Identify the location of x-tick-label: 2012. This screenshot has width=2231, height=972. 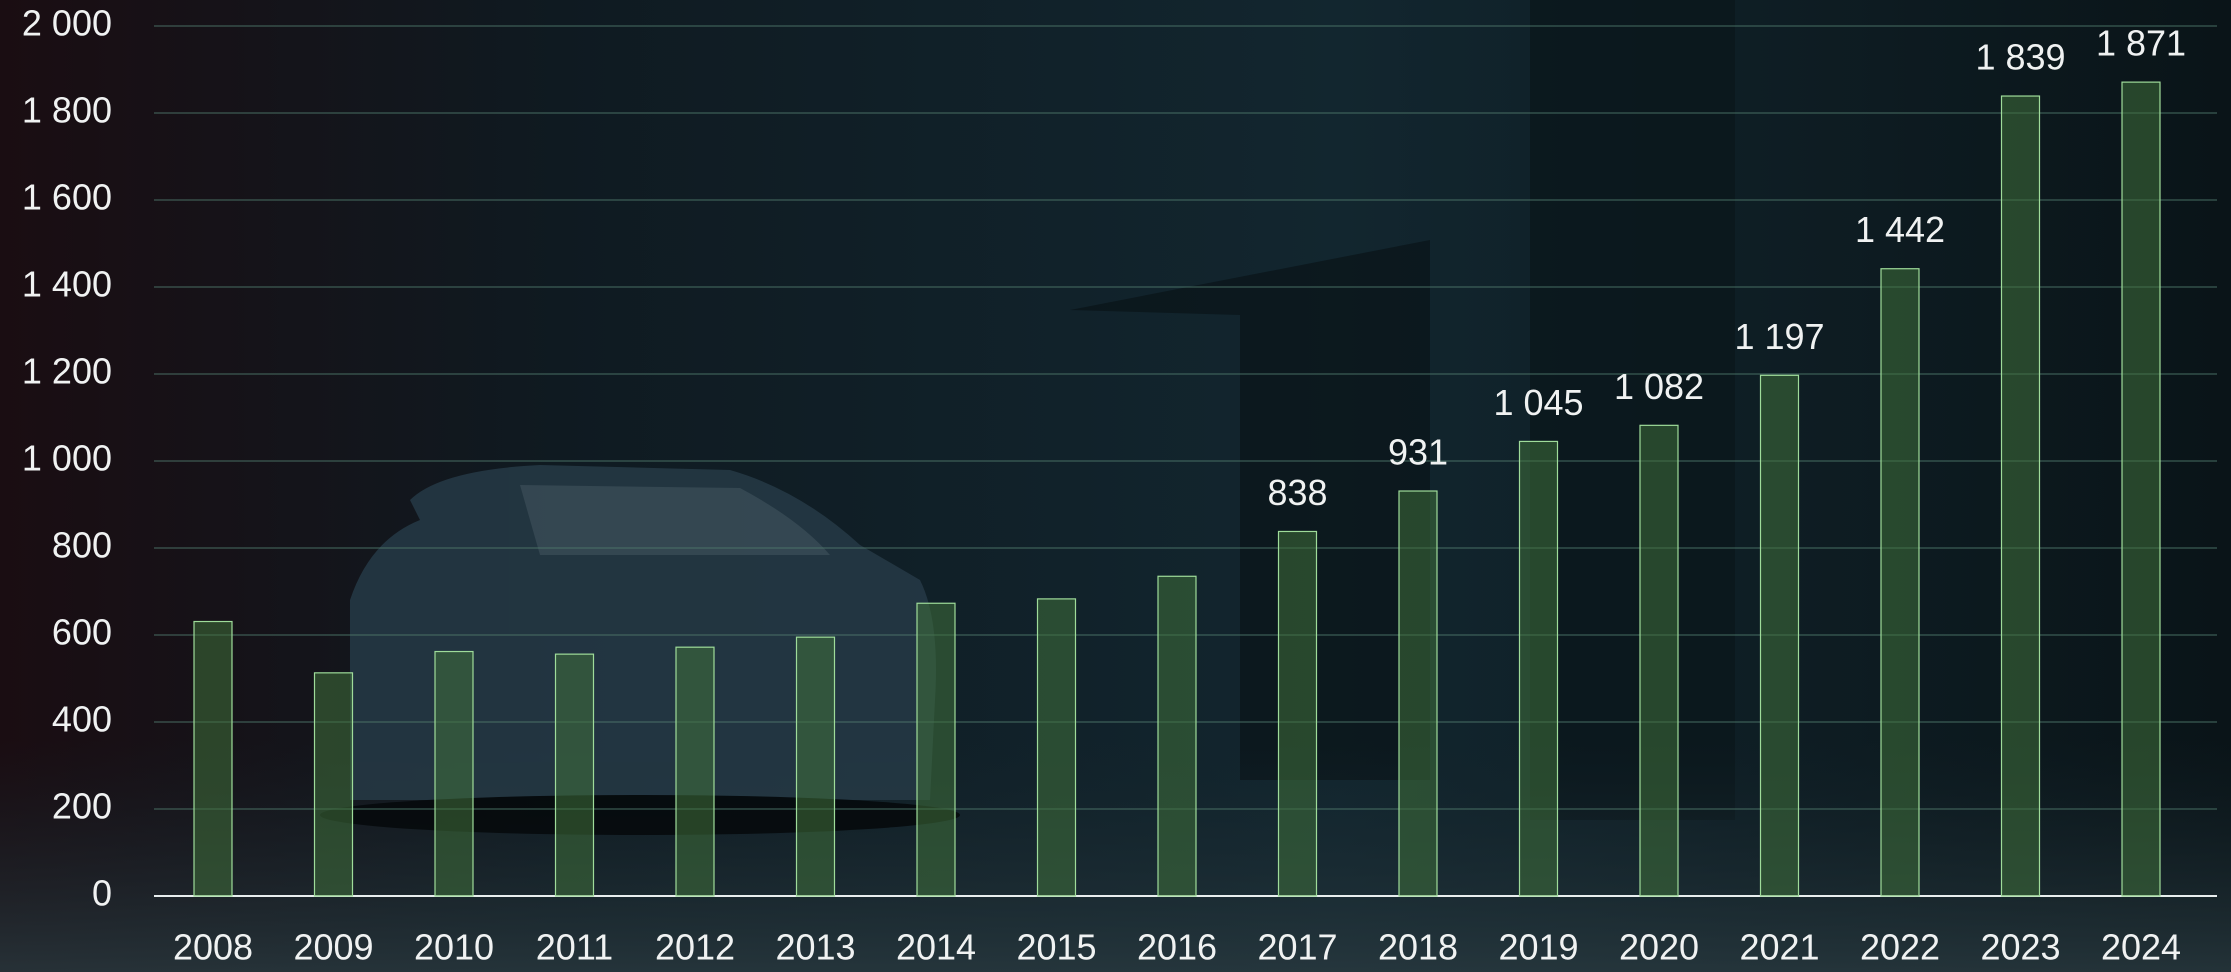
(695, 947).